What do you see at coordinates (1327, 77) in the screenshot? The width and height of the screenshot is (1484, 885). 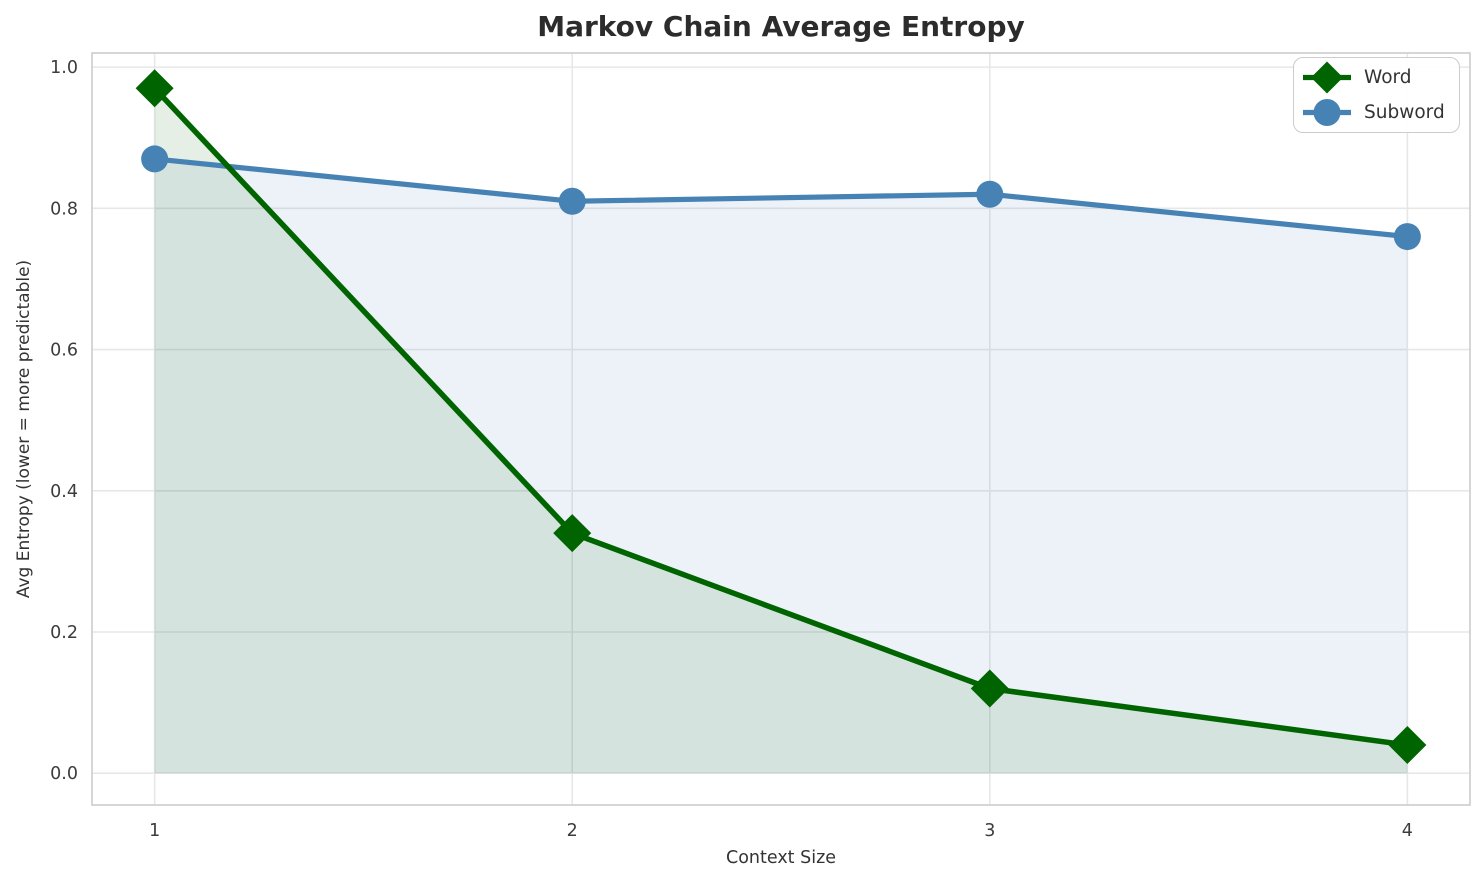 I see `word-diamond-marker-icon` at bounding box center [1327, 77].